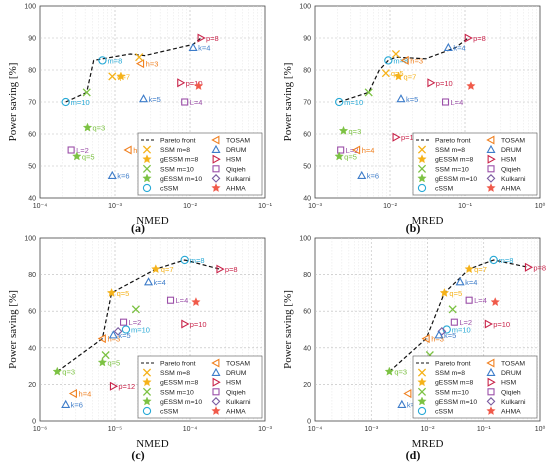  What do you see at coordinates (99, 128) in the screenshot?
I see `point-label: q=3` at bounding box center [99, 128].